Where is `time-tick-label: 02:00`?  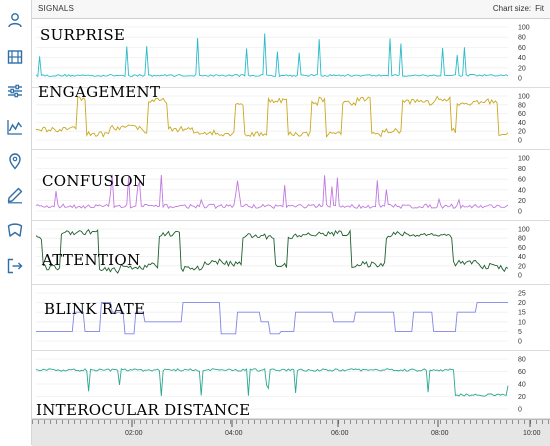 time-tick-label: 02:00 is located at coordinates (134, 433).